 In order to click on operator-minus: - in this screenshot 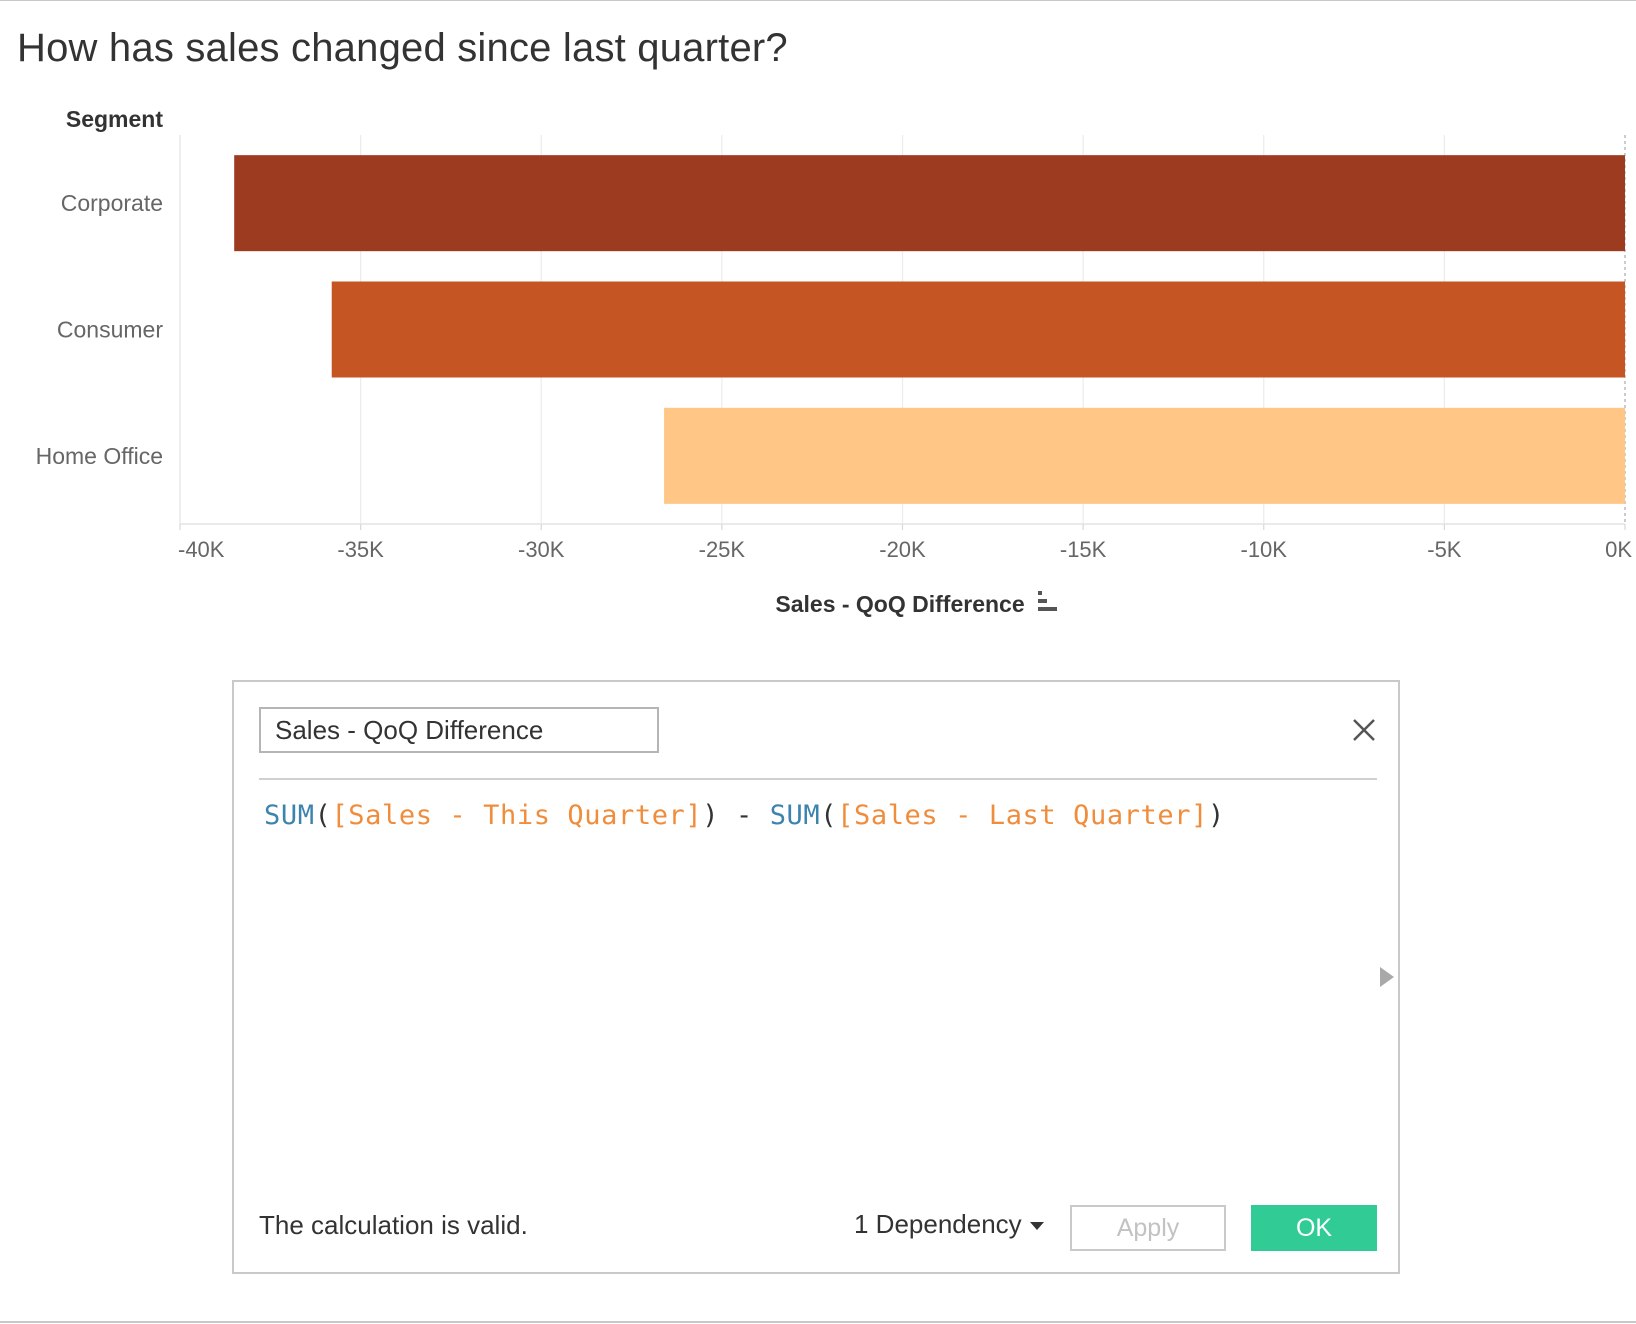, I will do `click(744, 815)`.